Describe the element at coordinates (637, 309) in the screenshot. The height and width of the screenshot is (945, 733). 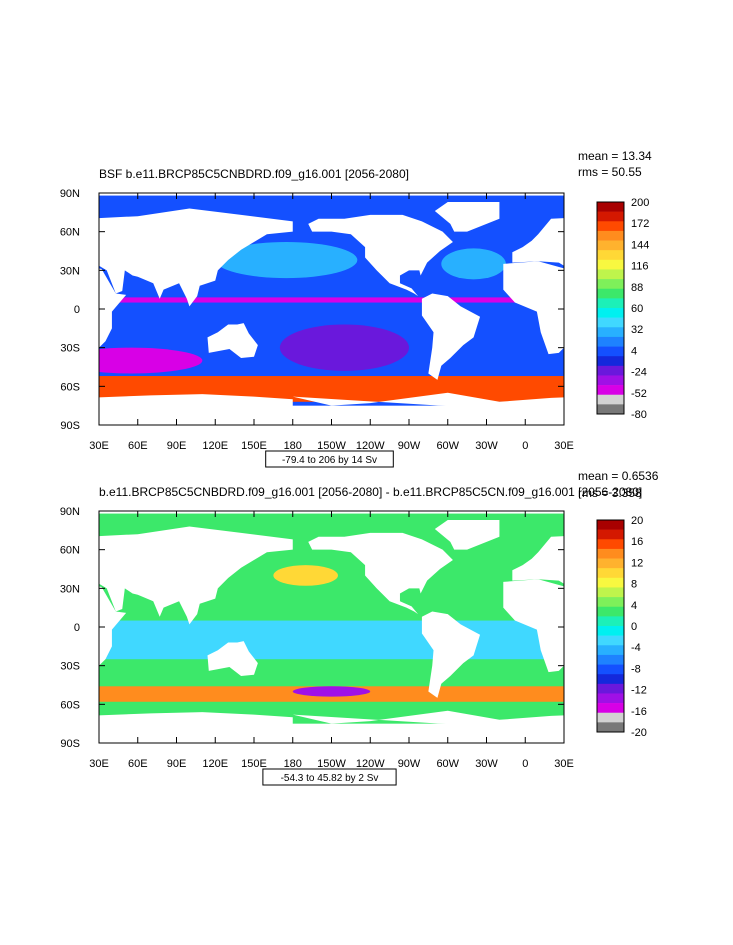
I see `colorbar-label: 60` at that location.